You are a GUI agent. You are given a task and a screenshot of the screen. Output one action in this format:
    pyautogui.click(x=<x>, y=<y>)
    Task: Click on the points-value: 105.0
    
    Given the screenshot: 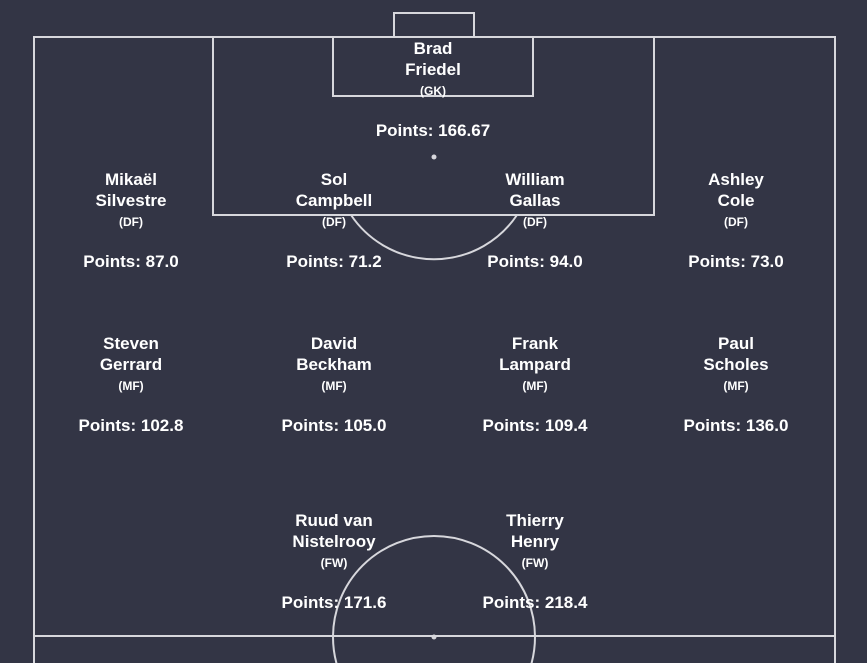 What is the action you would take?
    pyautogui.click(x=365, y=425)
    